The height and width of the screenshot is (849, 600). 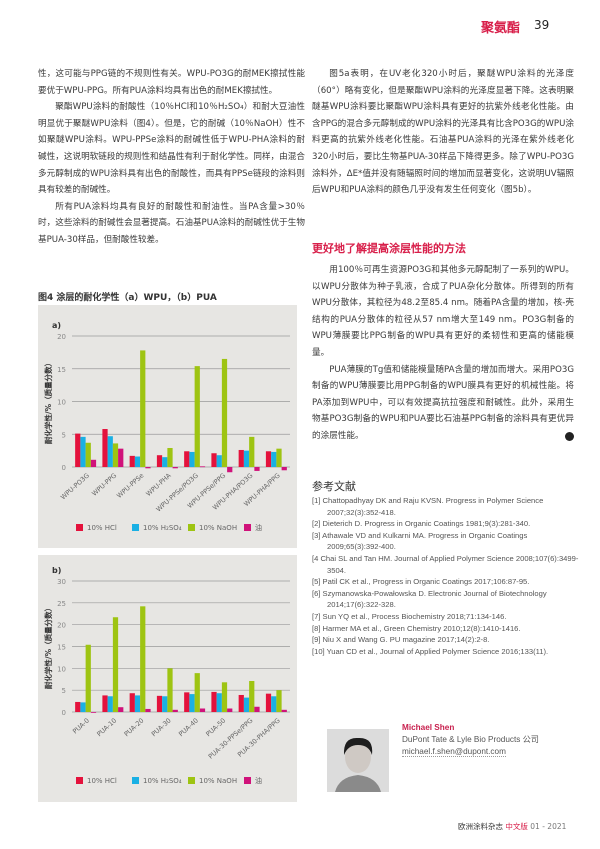 What do you see at coordinates (516, 826) in the screenshot?
I see `footer-edition: 中文版` at bounding box center [516, 826].